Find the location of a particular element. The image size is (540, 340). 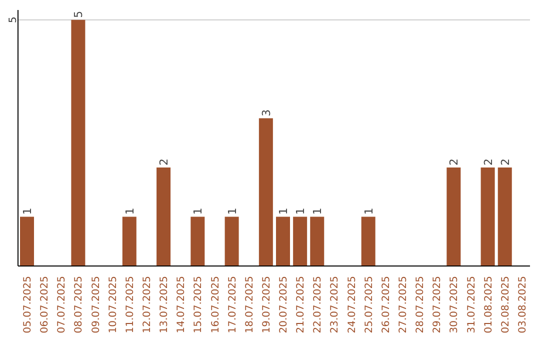

x-tick-label: 27.07.2025 is located at coordinates (403, 305).